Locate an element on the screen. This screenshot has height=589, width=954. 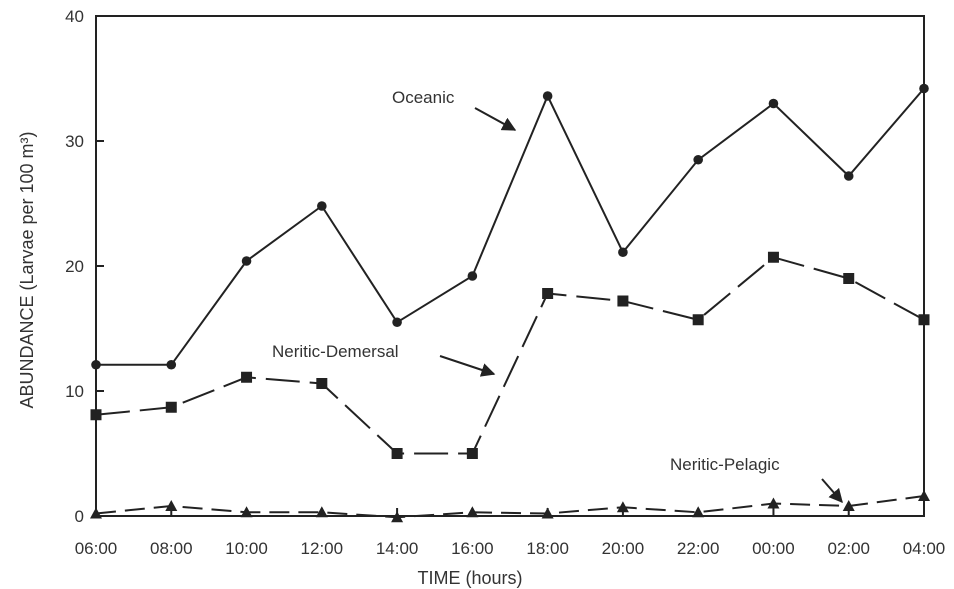
y-tick-label: 40 is located at coordinates (74, 16).